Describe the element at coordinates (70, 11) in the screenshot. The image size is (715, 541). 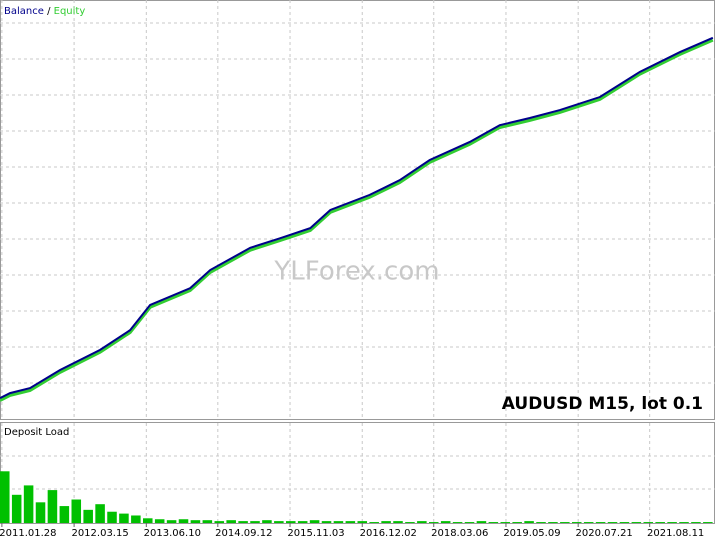
I see `legend-entry: Equity` at that location.